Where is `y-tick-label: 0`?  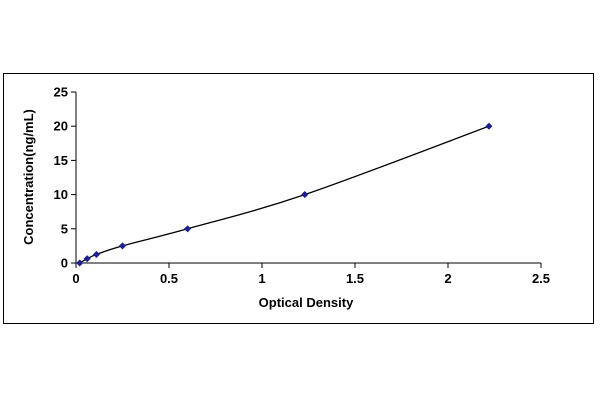
y-tick-label: 0 is located at coordinates (64, 263).